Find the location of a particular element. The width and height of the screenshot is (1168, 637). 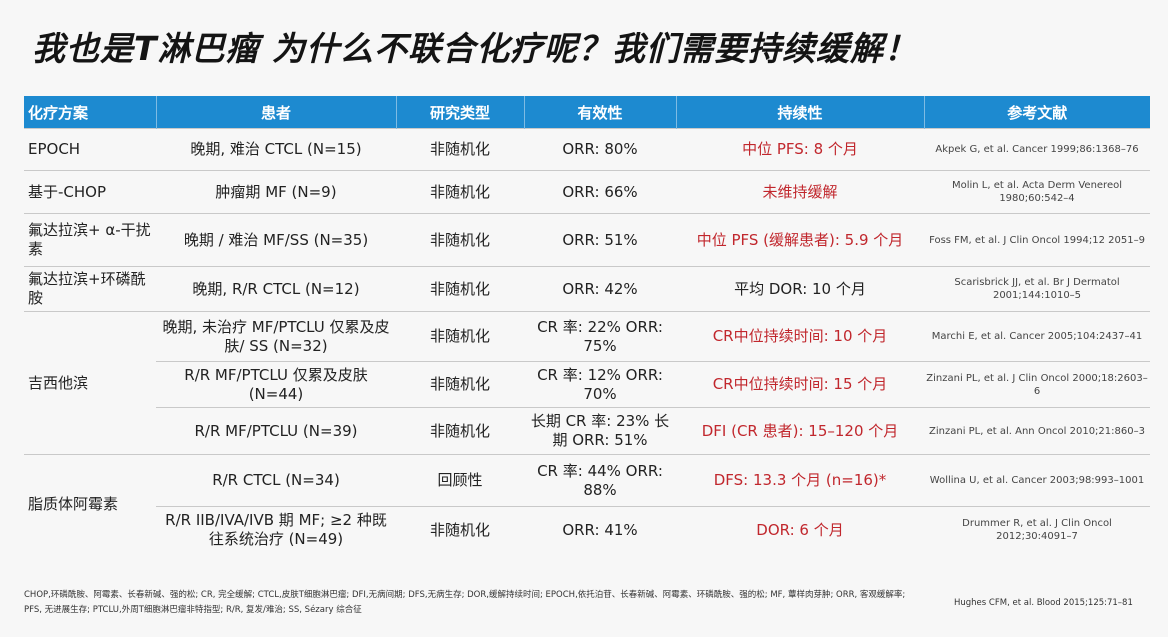

header-study-type: 研究类型 is located at coordinates (459, 112).